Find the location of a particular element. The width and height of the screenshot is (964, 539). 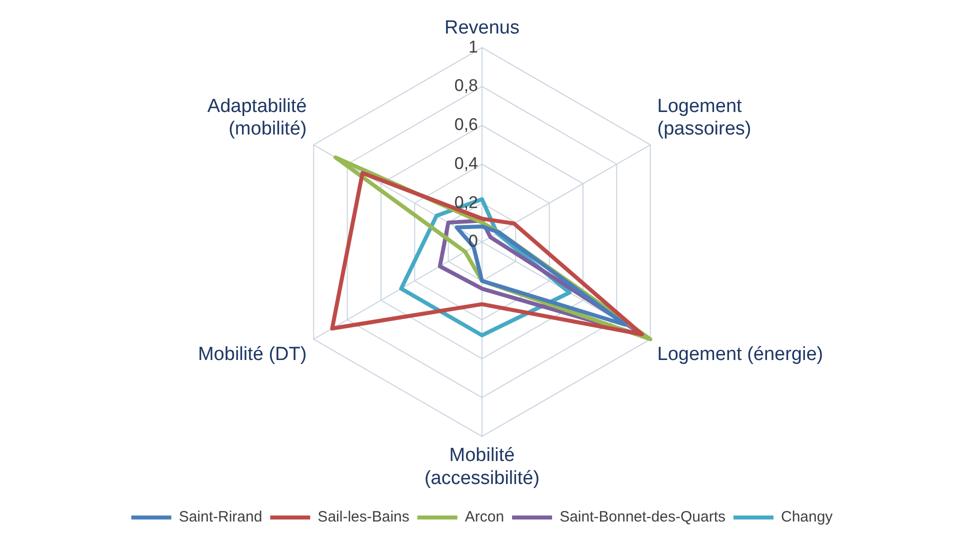

y-tick-label: 0,4 is located at coordinates (466, 163).